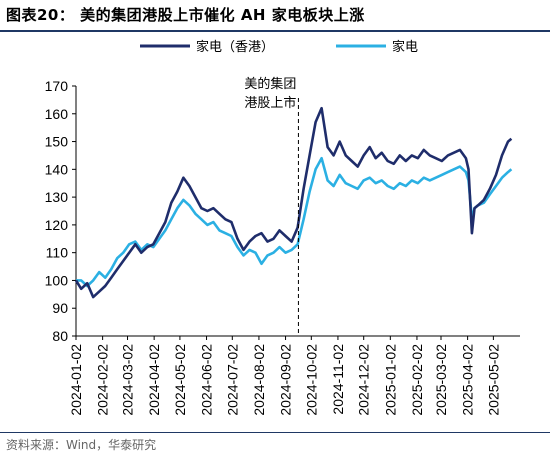 This screenshot has width=550, height=460. What do you see at coordinates (154, 380) in the screenshot?
I see `x-tick-label: 2024-04-02` at bounding box center [154, 380].